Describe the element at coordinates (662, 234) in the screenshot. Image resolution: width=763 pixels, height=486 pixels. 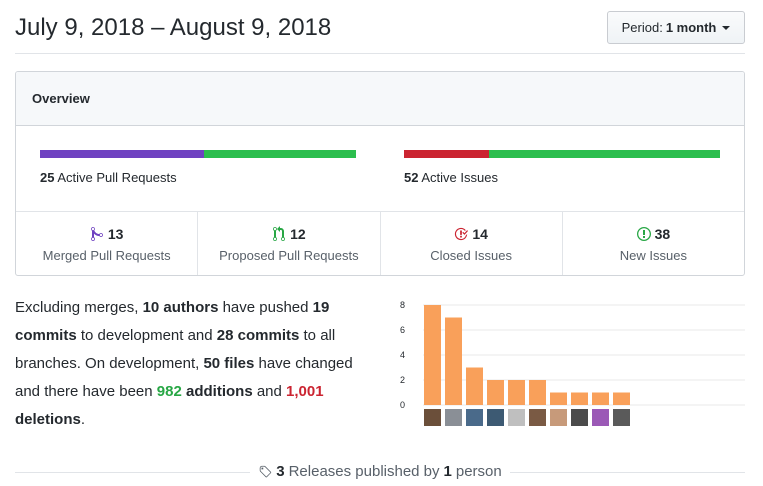
I see `new-issues-count: 38` at that location.